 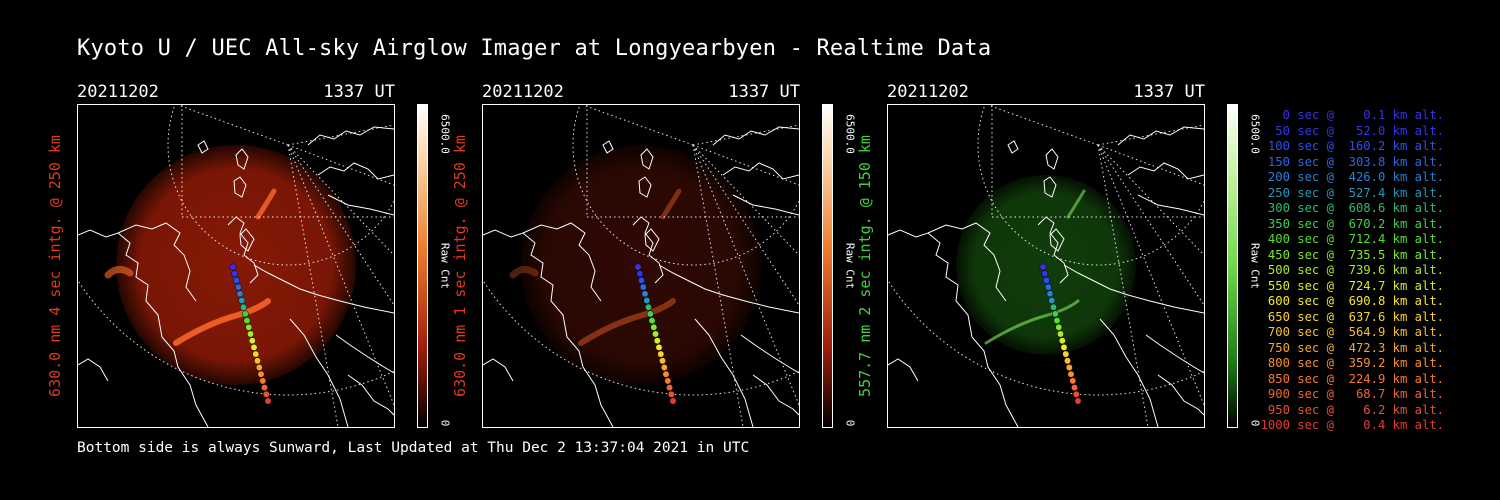 I want to click on panel-time: 1337 UT, so click(x=1169, y=92).